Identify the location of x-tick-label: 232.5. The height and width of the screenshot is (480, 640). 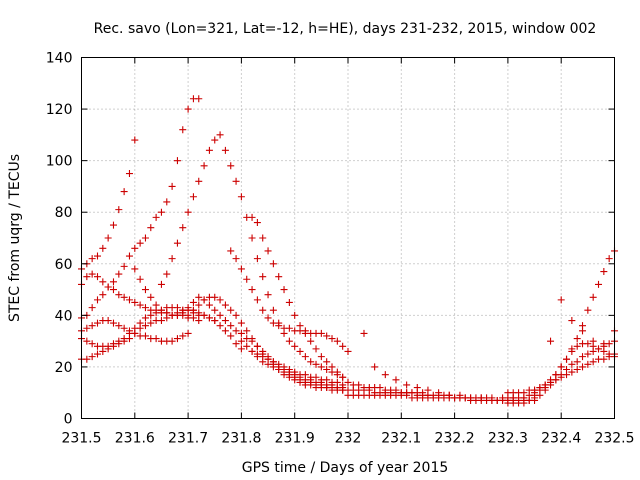
(614, 439).